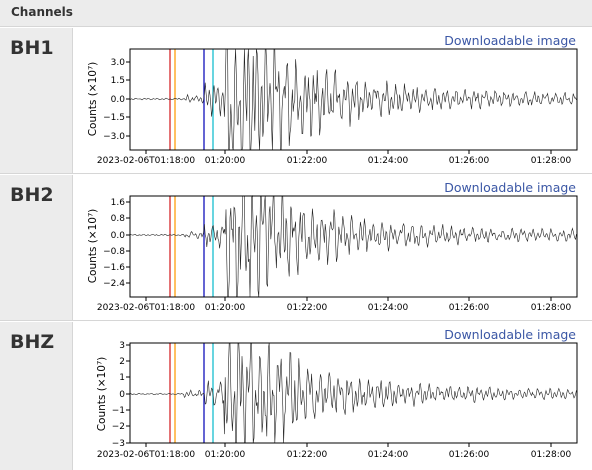 The height and width of the screenshot is (470, 592). What do you see at coordinates (122, 395) in the screenshot?
I see `y-tick-label: 0` at bounding box center [122, 395].